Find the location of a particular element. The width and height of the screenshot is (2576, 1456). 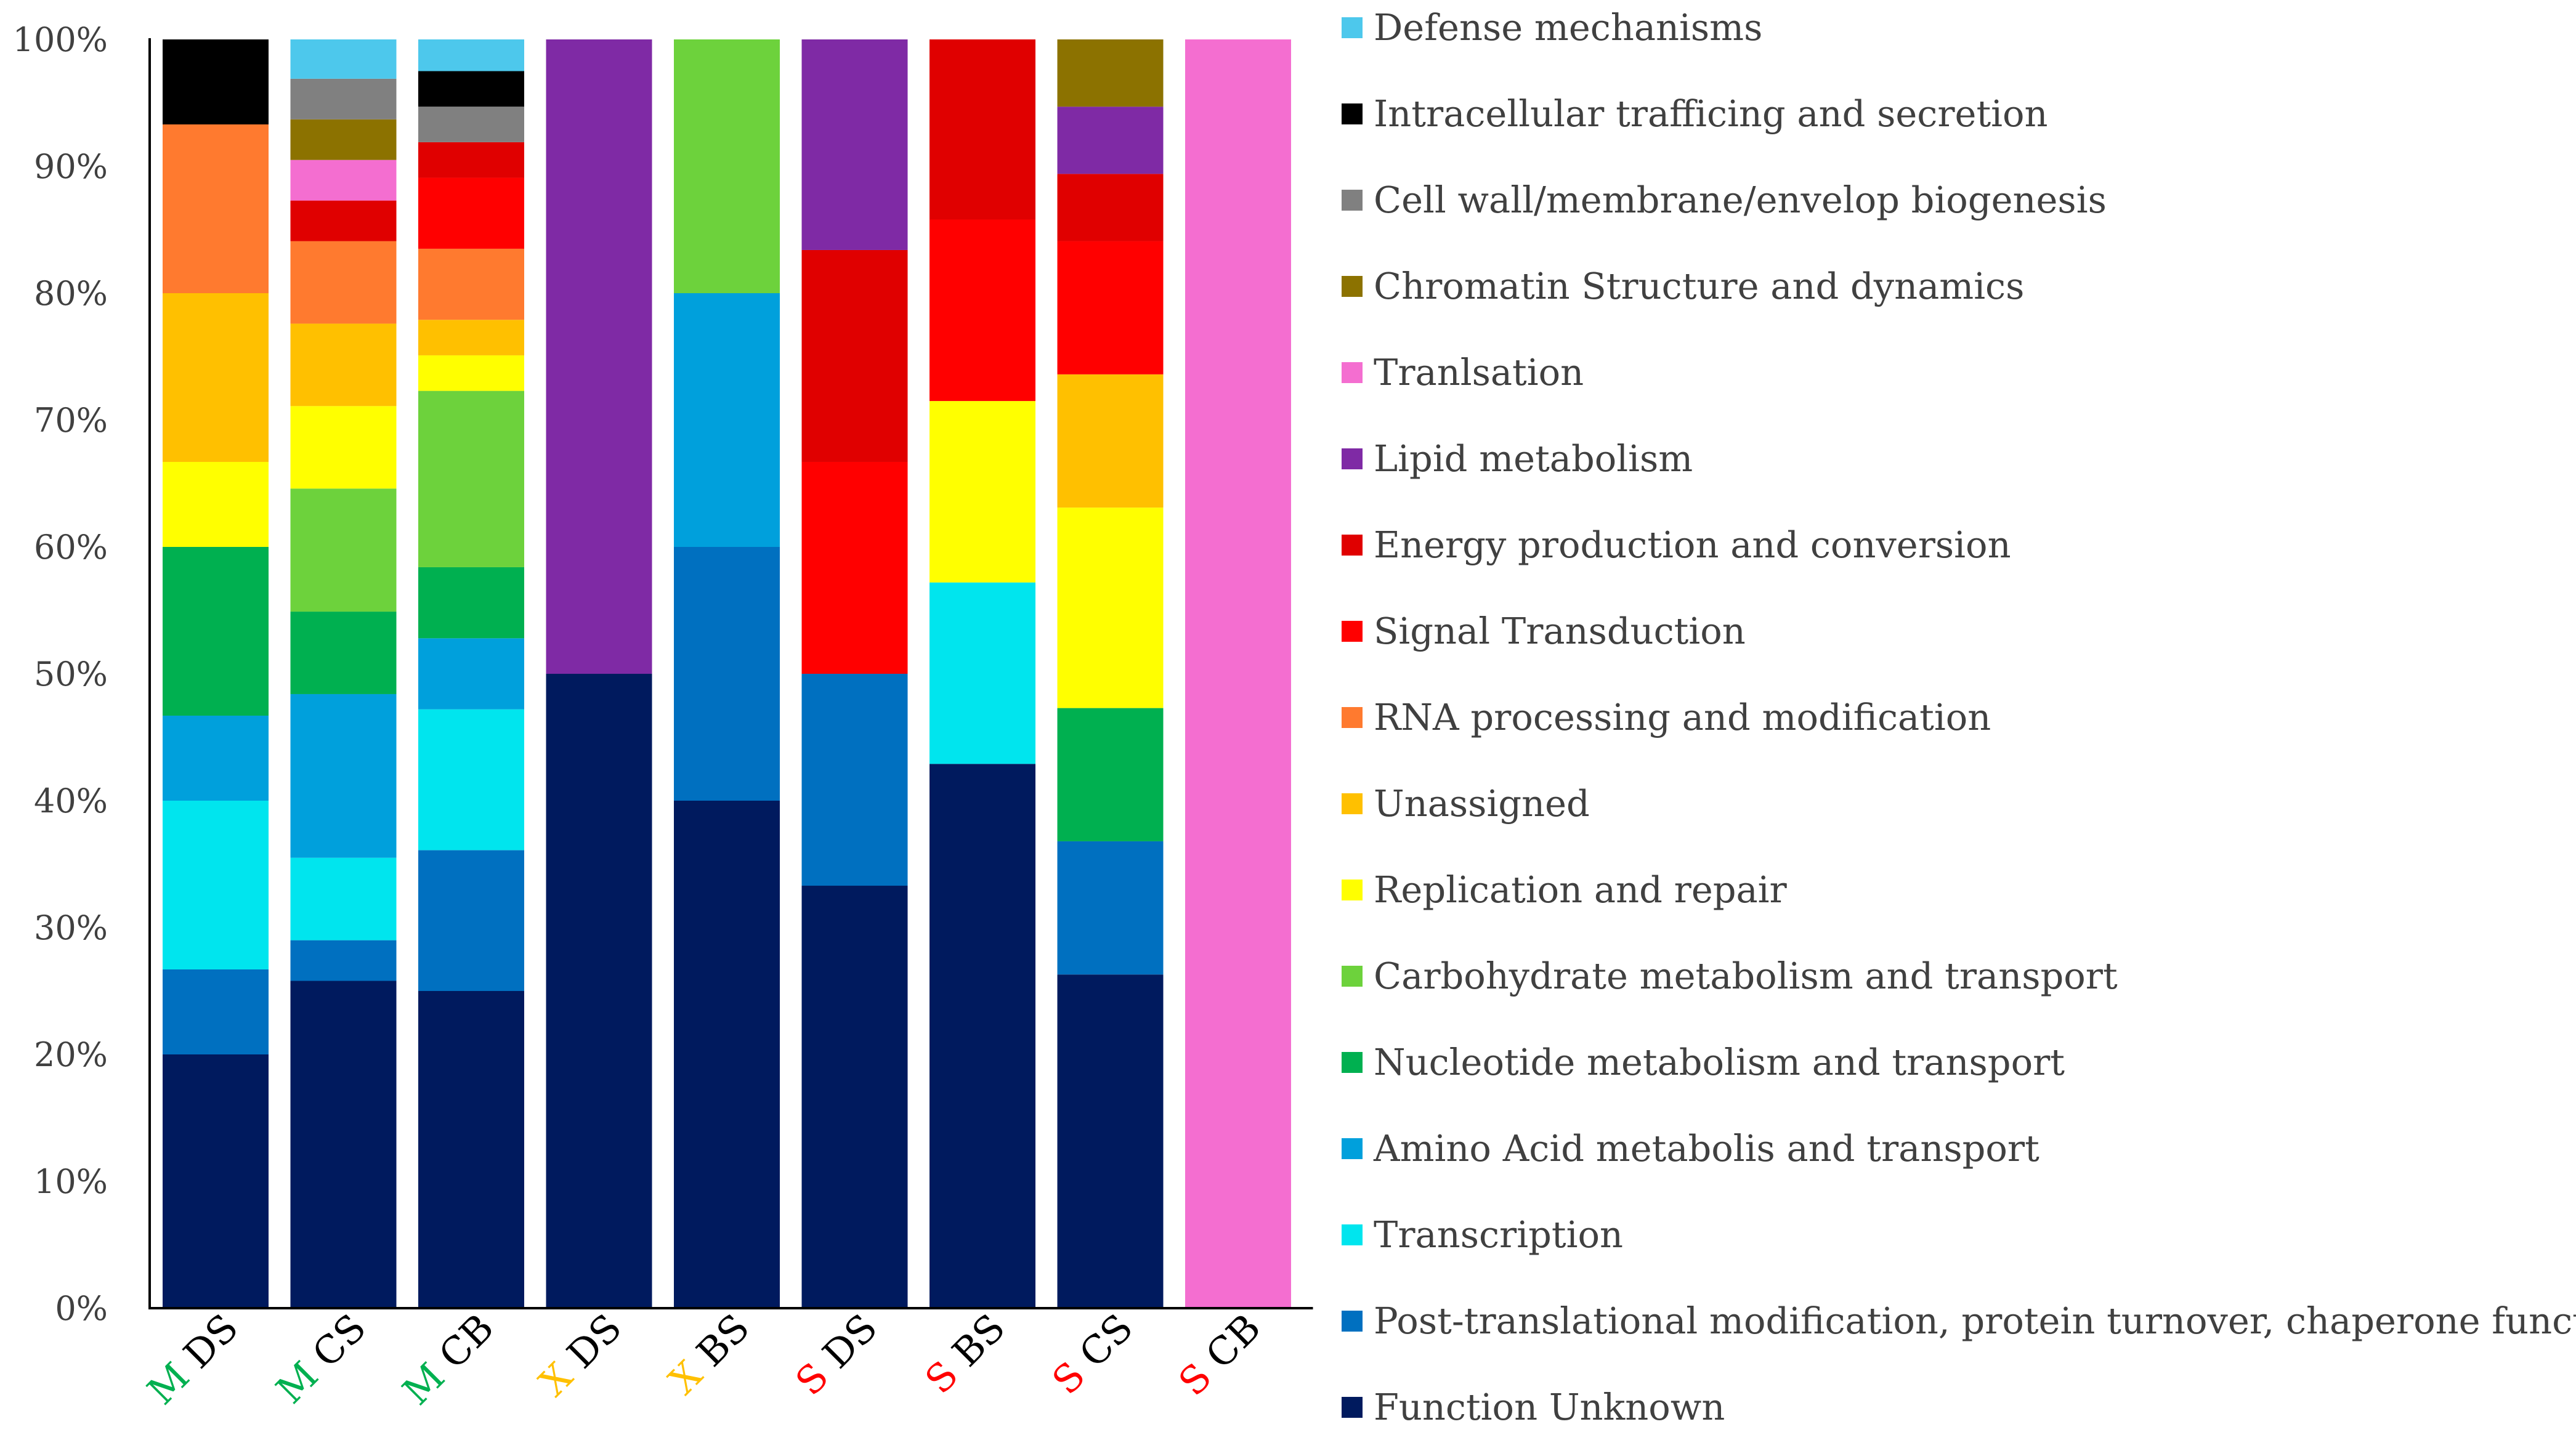

y-tick-label: 70% is located at coordinates (71, 420).